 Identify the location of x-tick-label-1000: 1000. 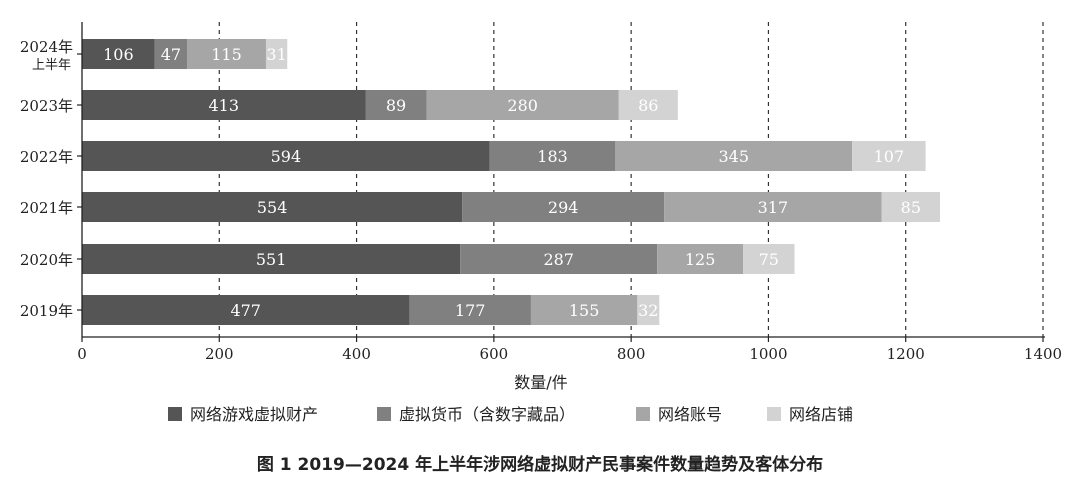
(768, 354).